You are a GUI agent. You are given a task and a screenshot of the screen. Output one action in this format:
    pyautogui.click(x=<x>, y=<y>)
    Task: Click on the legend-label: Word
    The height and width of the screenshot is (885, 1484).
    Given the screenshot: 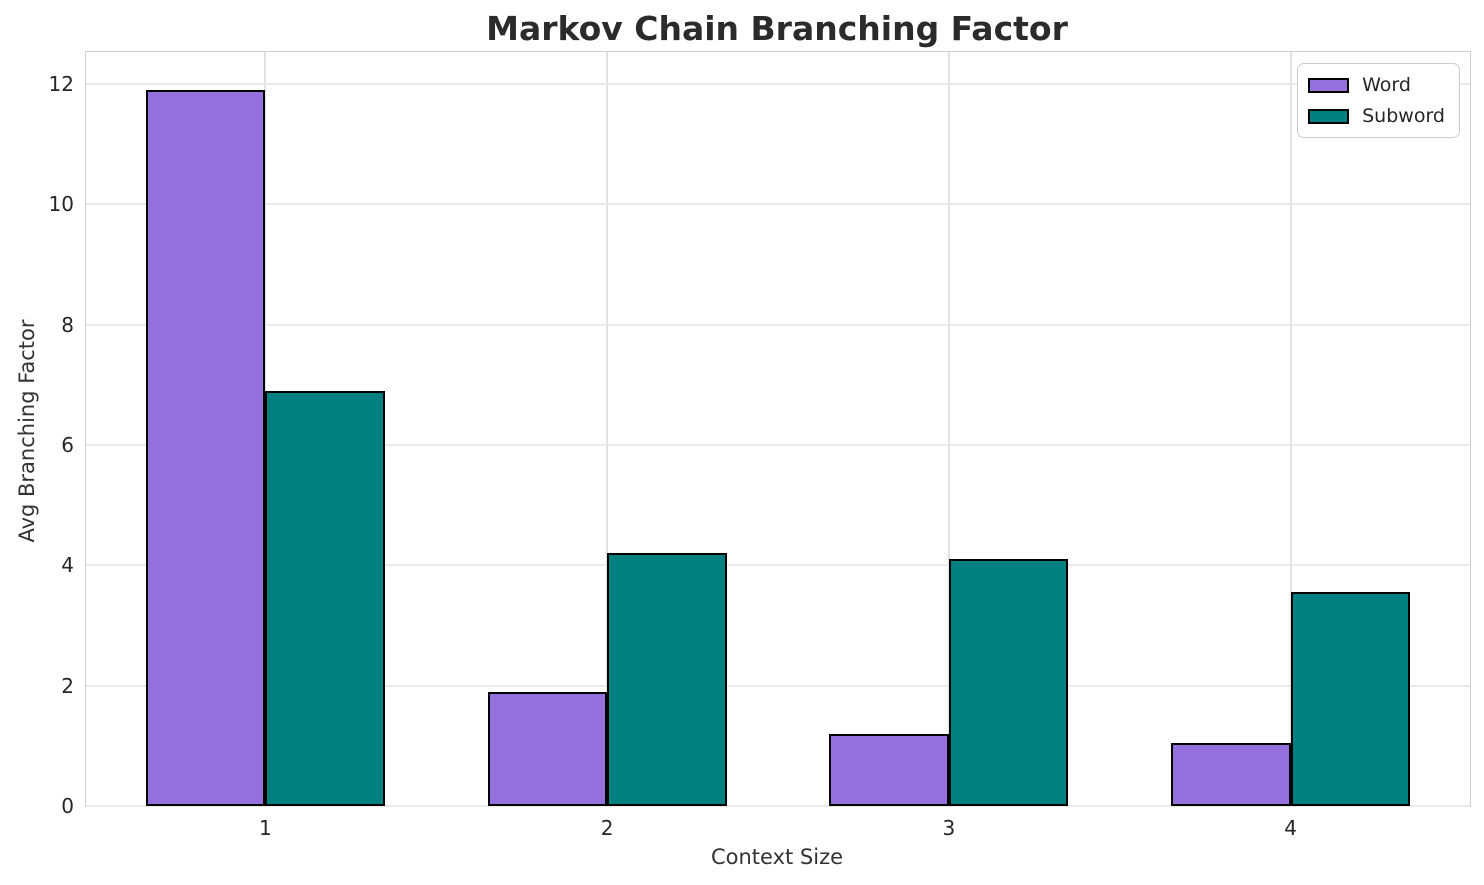 What is the action you would take?
    pyautogui.click(x=1386, y=85)
    